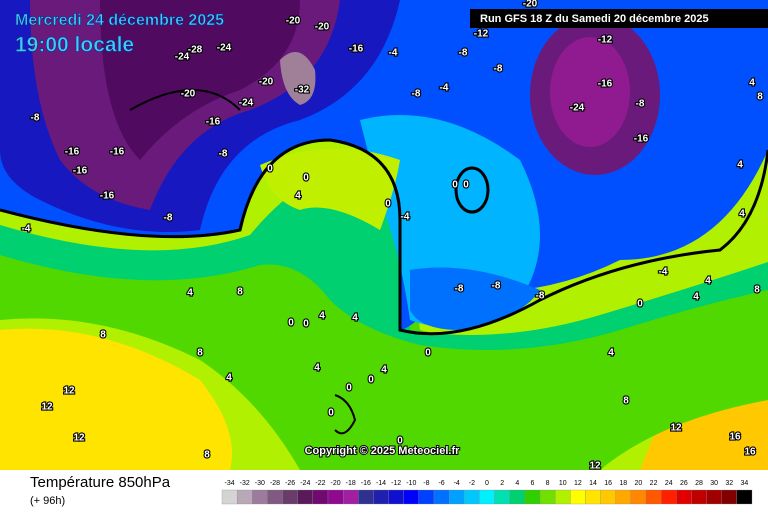 This screenshot has width=768, height=517. Describe the element at coordinates (47, 501) in the screenshot. I see `legend-lead: (+ 96h)` at that location.